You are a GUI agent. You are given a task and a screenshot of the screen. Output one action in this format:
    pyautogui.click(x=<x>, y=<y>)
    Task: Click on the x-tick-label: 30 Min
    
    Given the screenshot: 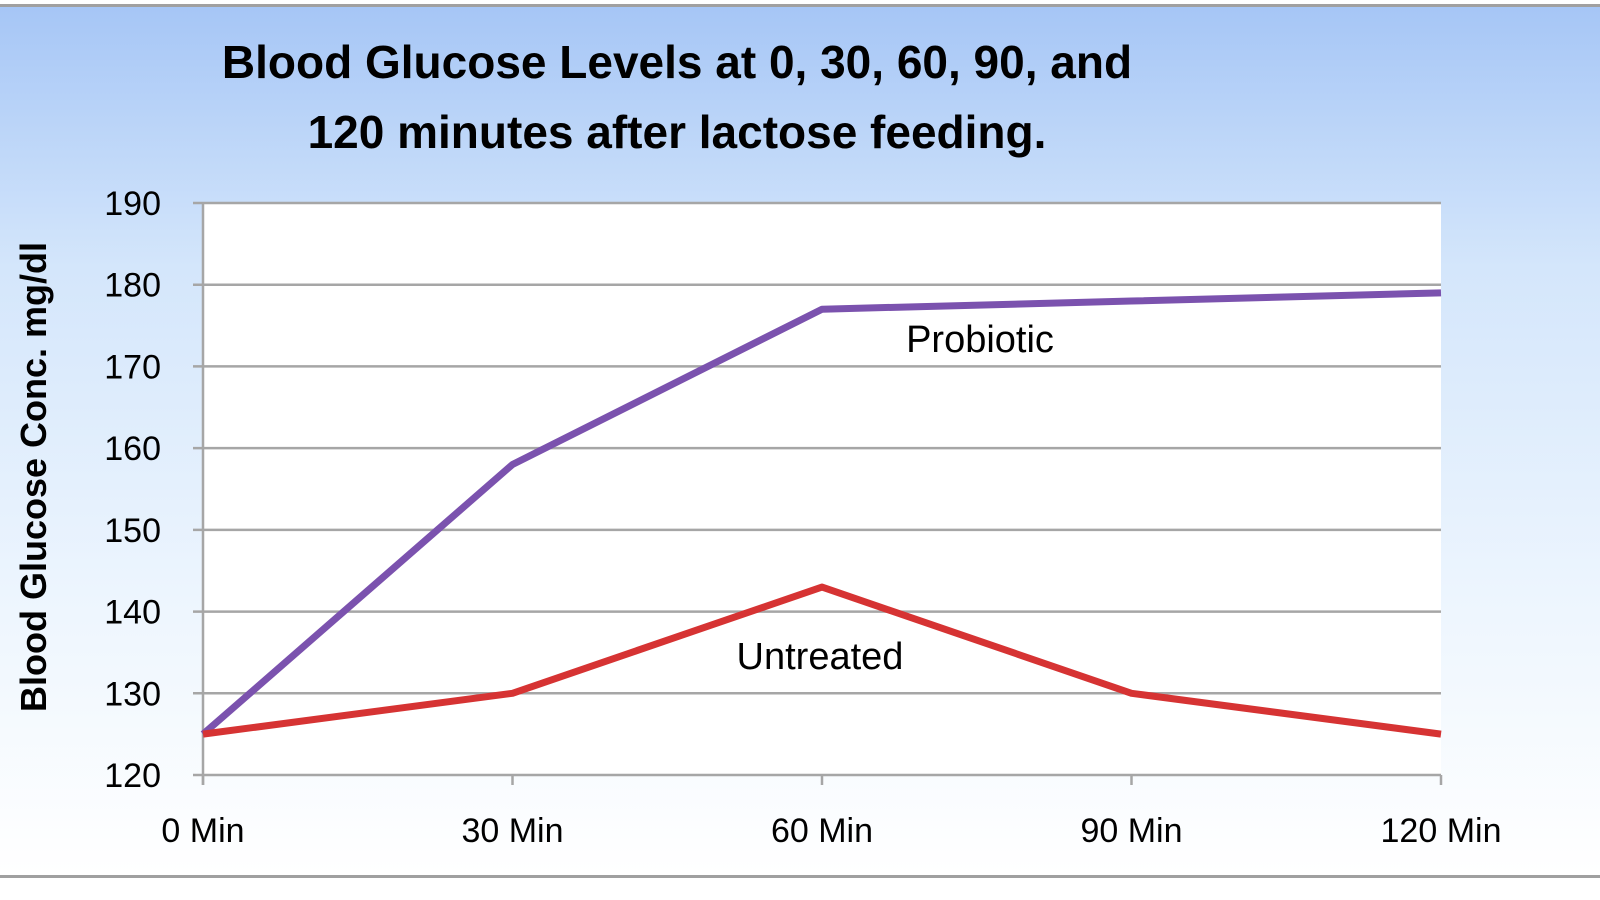 What is the action you would take?
    pyautogui.click(x=512, y=831)
    